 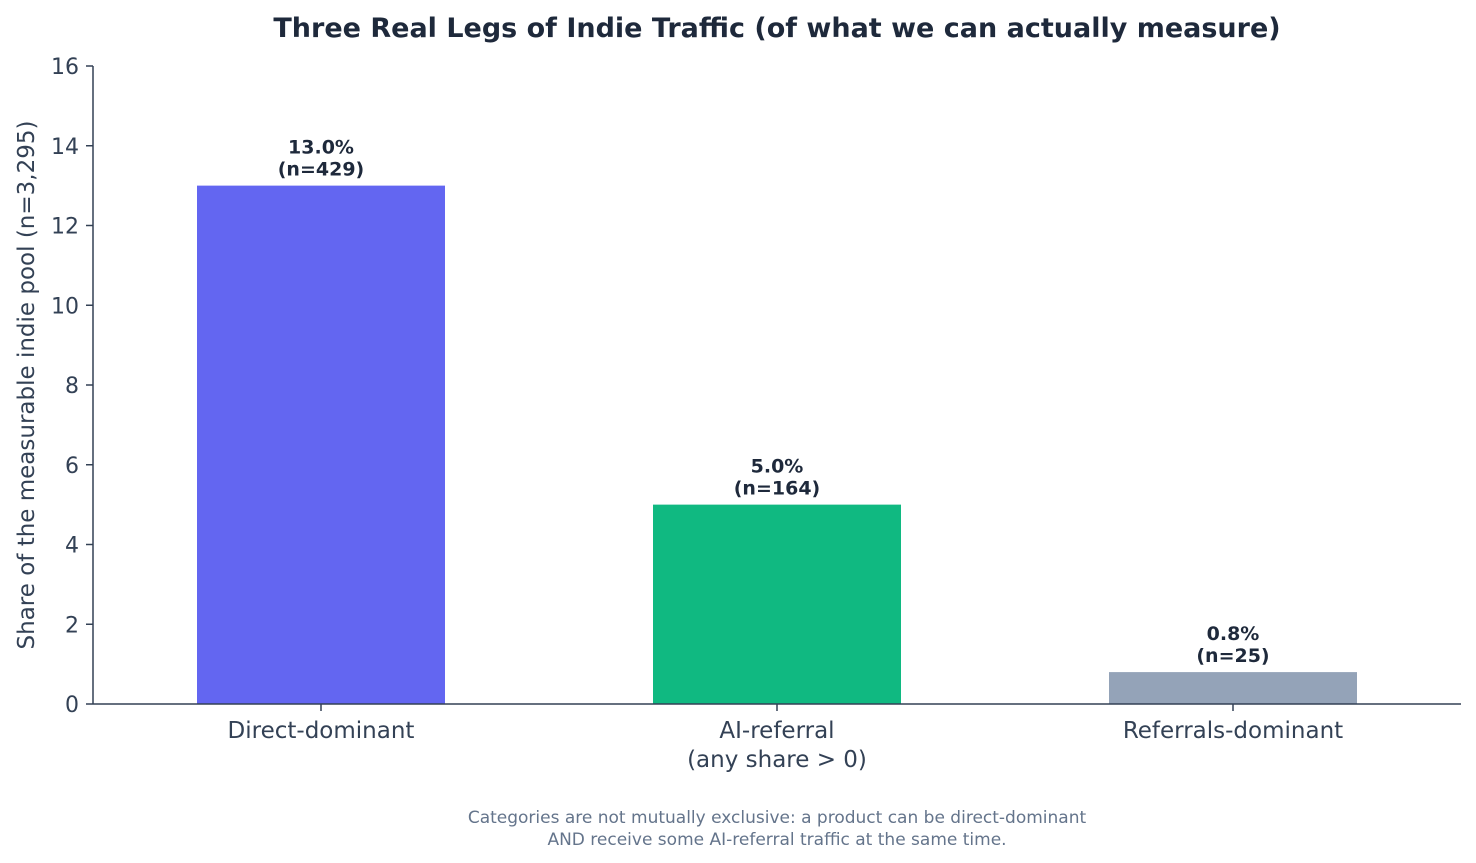 What do you see at coordinates (65, 306) in the screenshot?
I see `y-tick-label: 10` at bounding box center [65, 306].